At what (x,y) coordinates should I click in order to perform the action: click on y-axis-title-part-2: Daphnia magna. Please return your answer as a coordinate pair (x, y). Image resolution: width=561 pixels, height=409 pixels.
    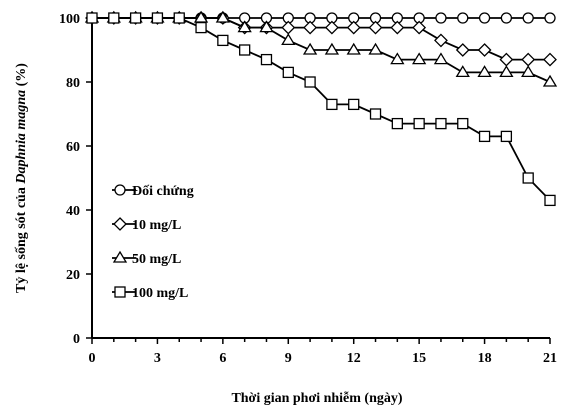
    Looking at the image, I should click on (21, 137).